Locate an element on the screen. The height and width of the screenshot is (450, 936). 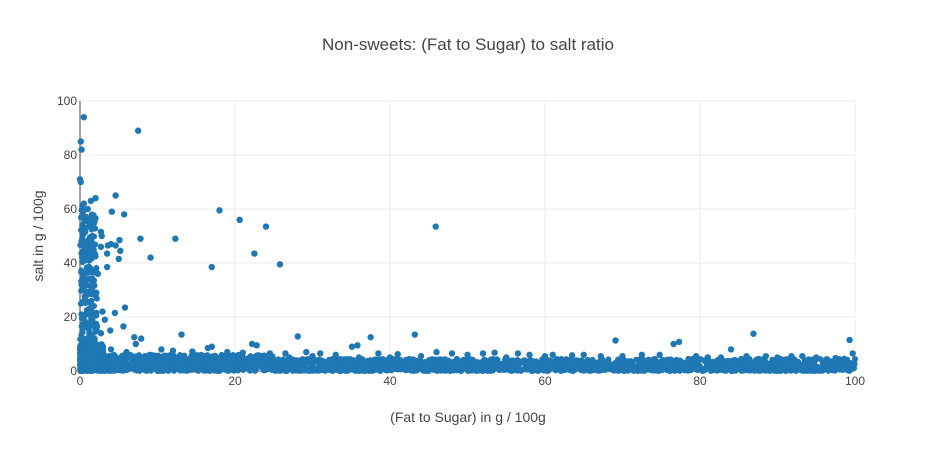
y-tick-label: 100 is located at coordinates (67, 101).